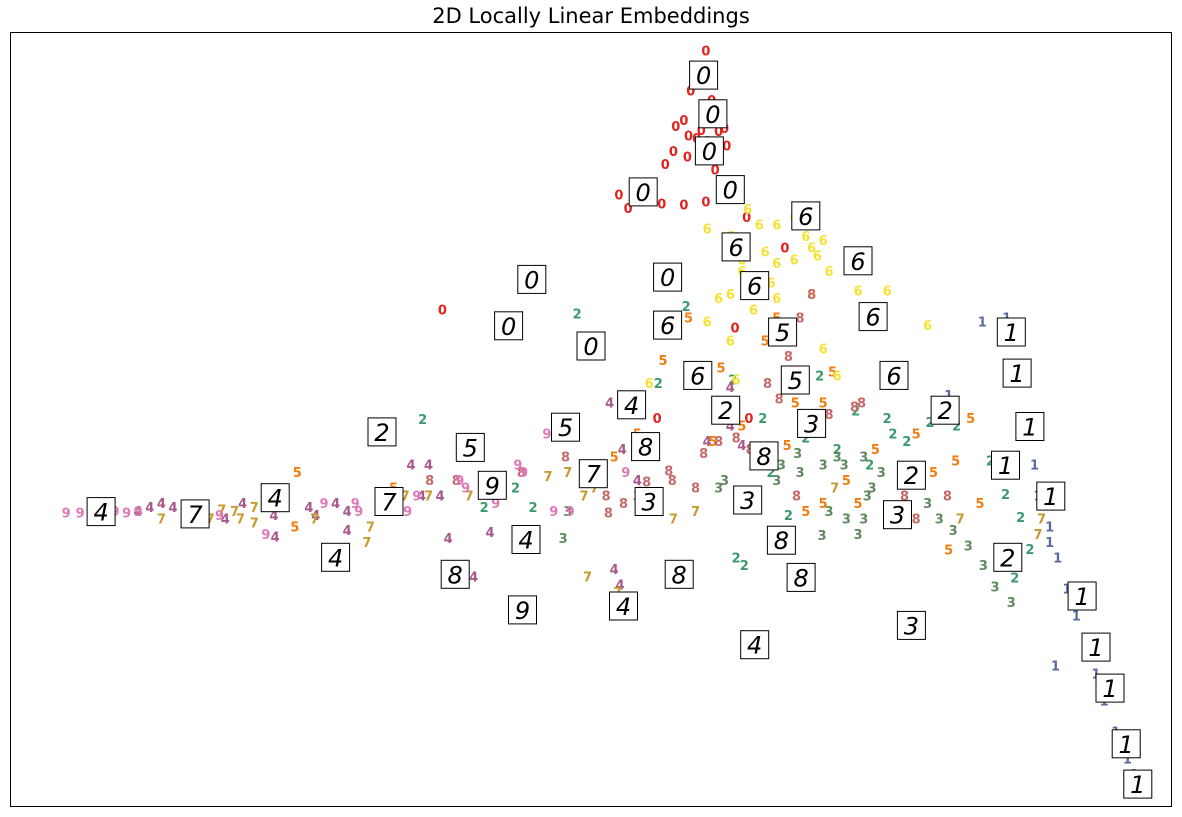 The height and width of the screenshot is (817, 1182). What do you see at coordinates (782, 333) in the screenshot?
I see `thumbnail-digit: 5` at bounding box center [782, 333].